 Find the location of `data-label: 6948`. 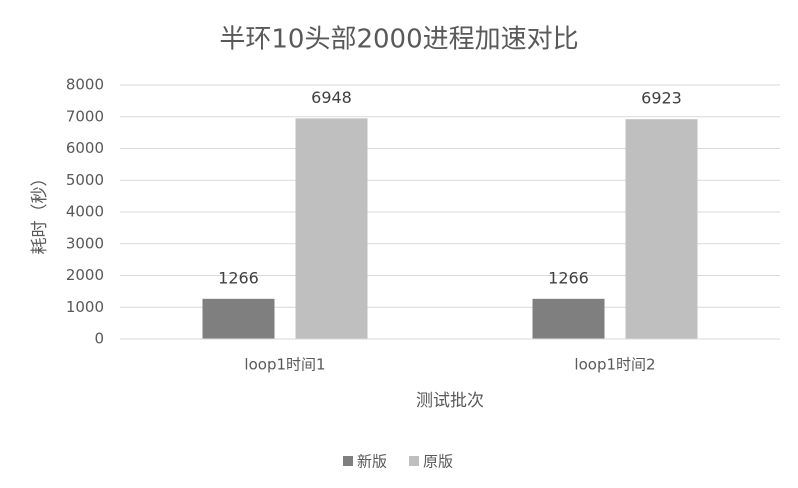

data-label: 6948 is located at coordinates (331, 97).